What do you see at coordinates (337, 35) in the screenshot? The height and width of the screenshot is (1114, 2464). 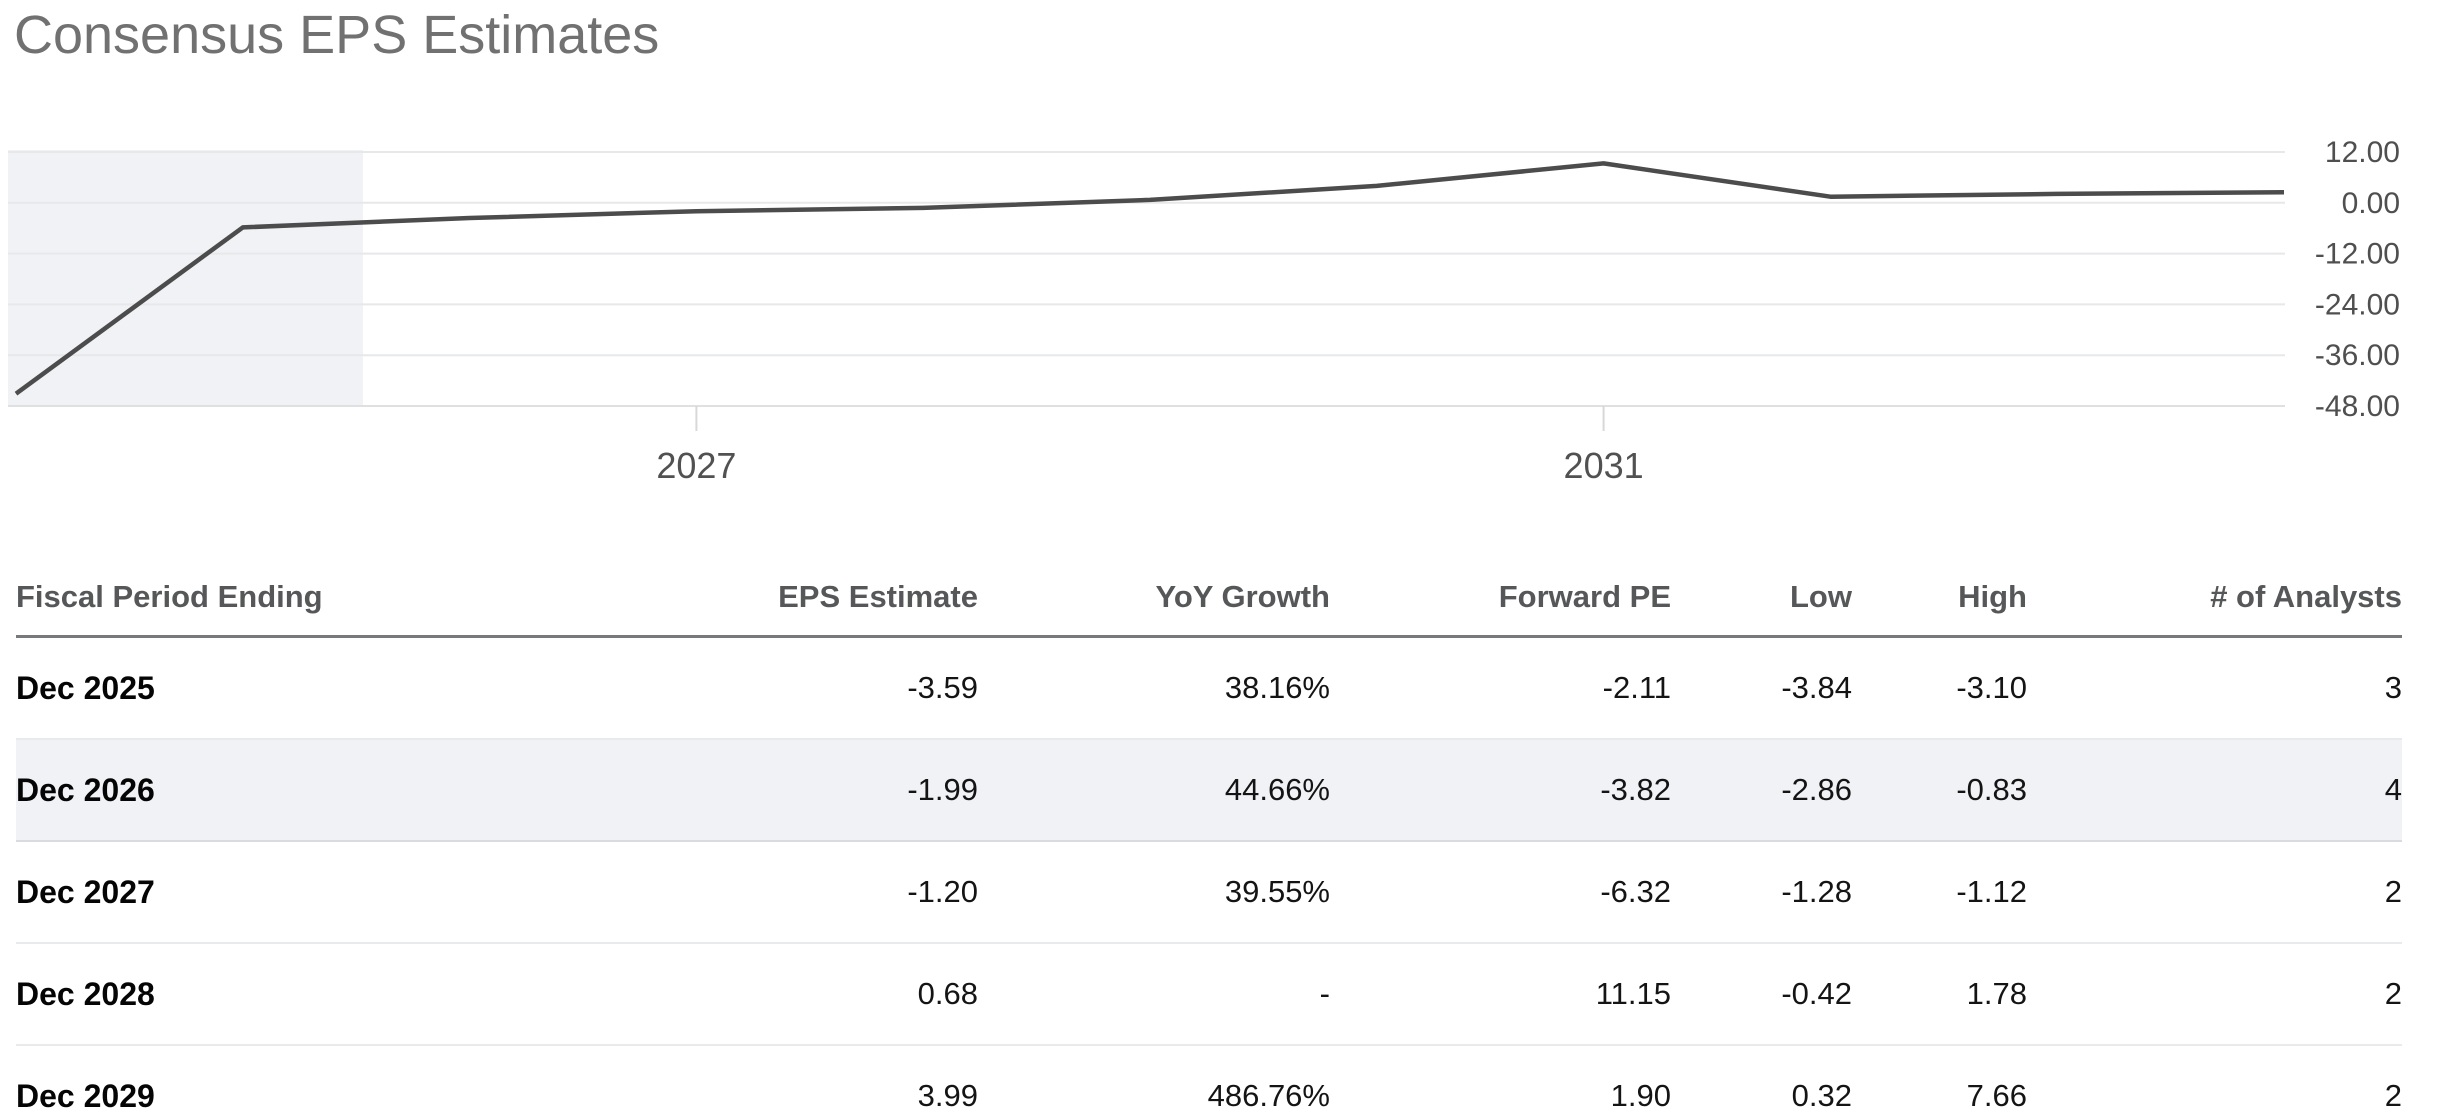 I see `page-title: Consensus EPS Estimates` at bounding box center [337, 35].